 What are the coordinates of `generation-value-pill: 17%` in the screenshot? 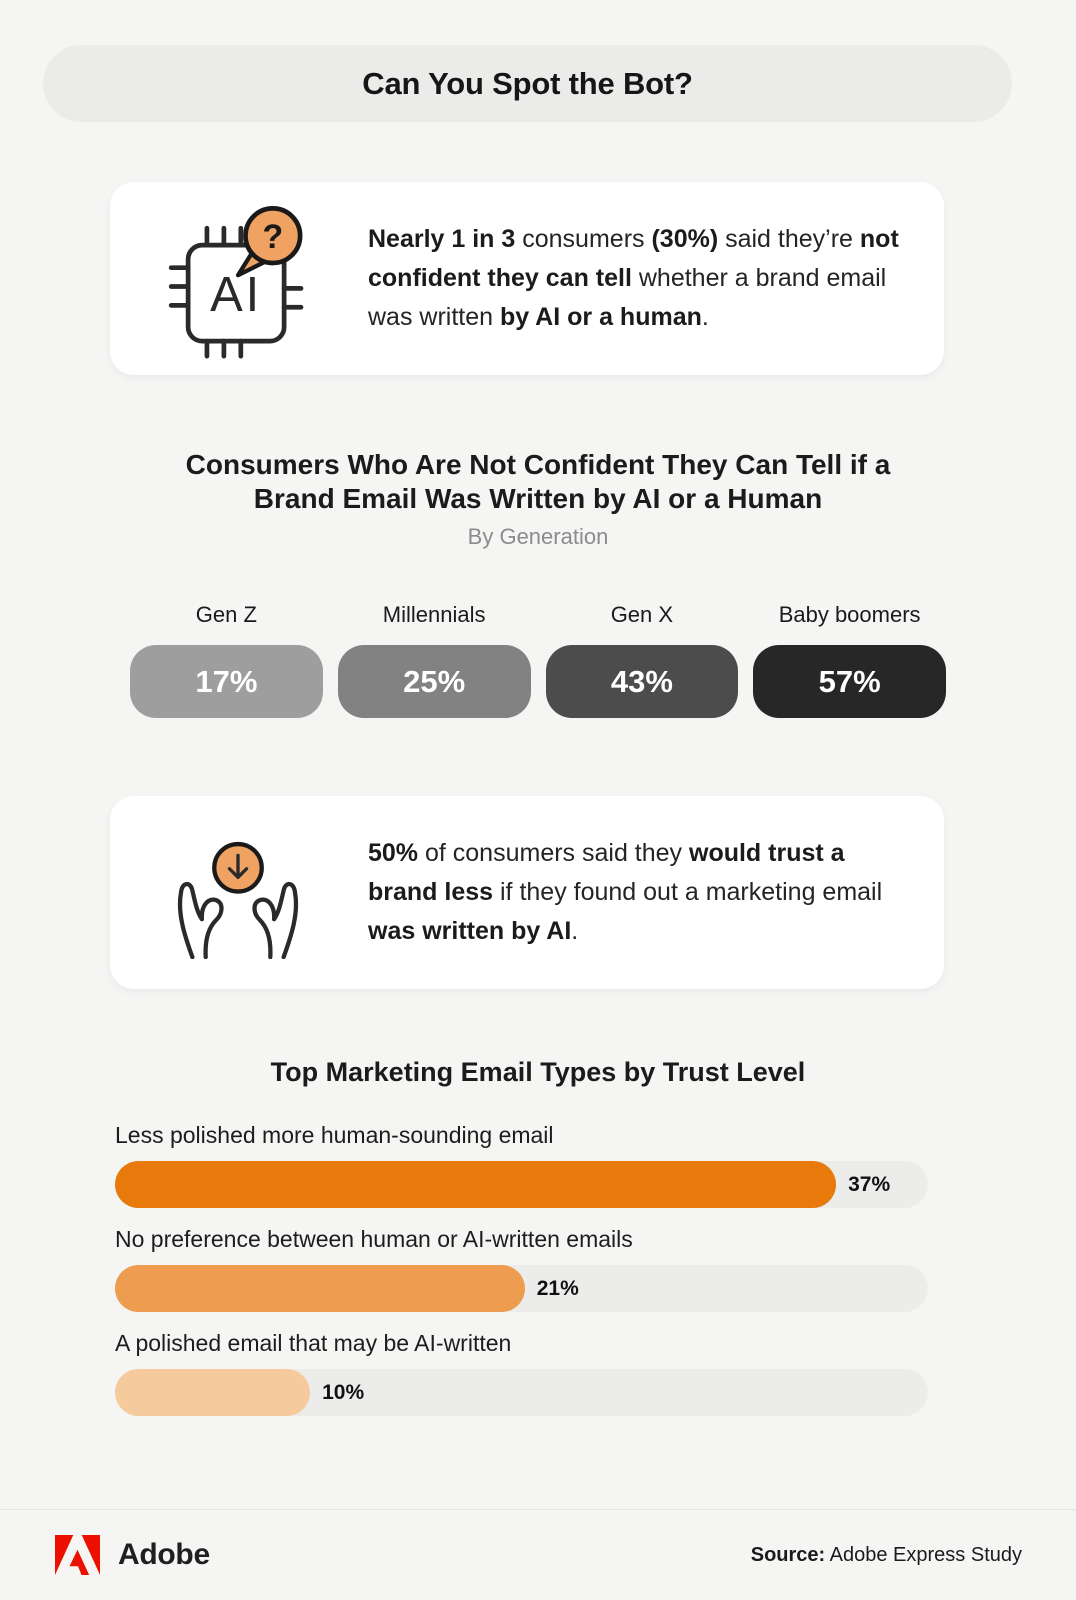 It's located at (226, 681).